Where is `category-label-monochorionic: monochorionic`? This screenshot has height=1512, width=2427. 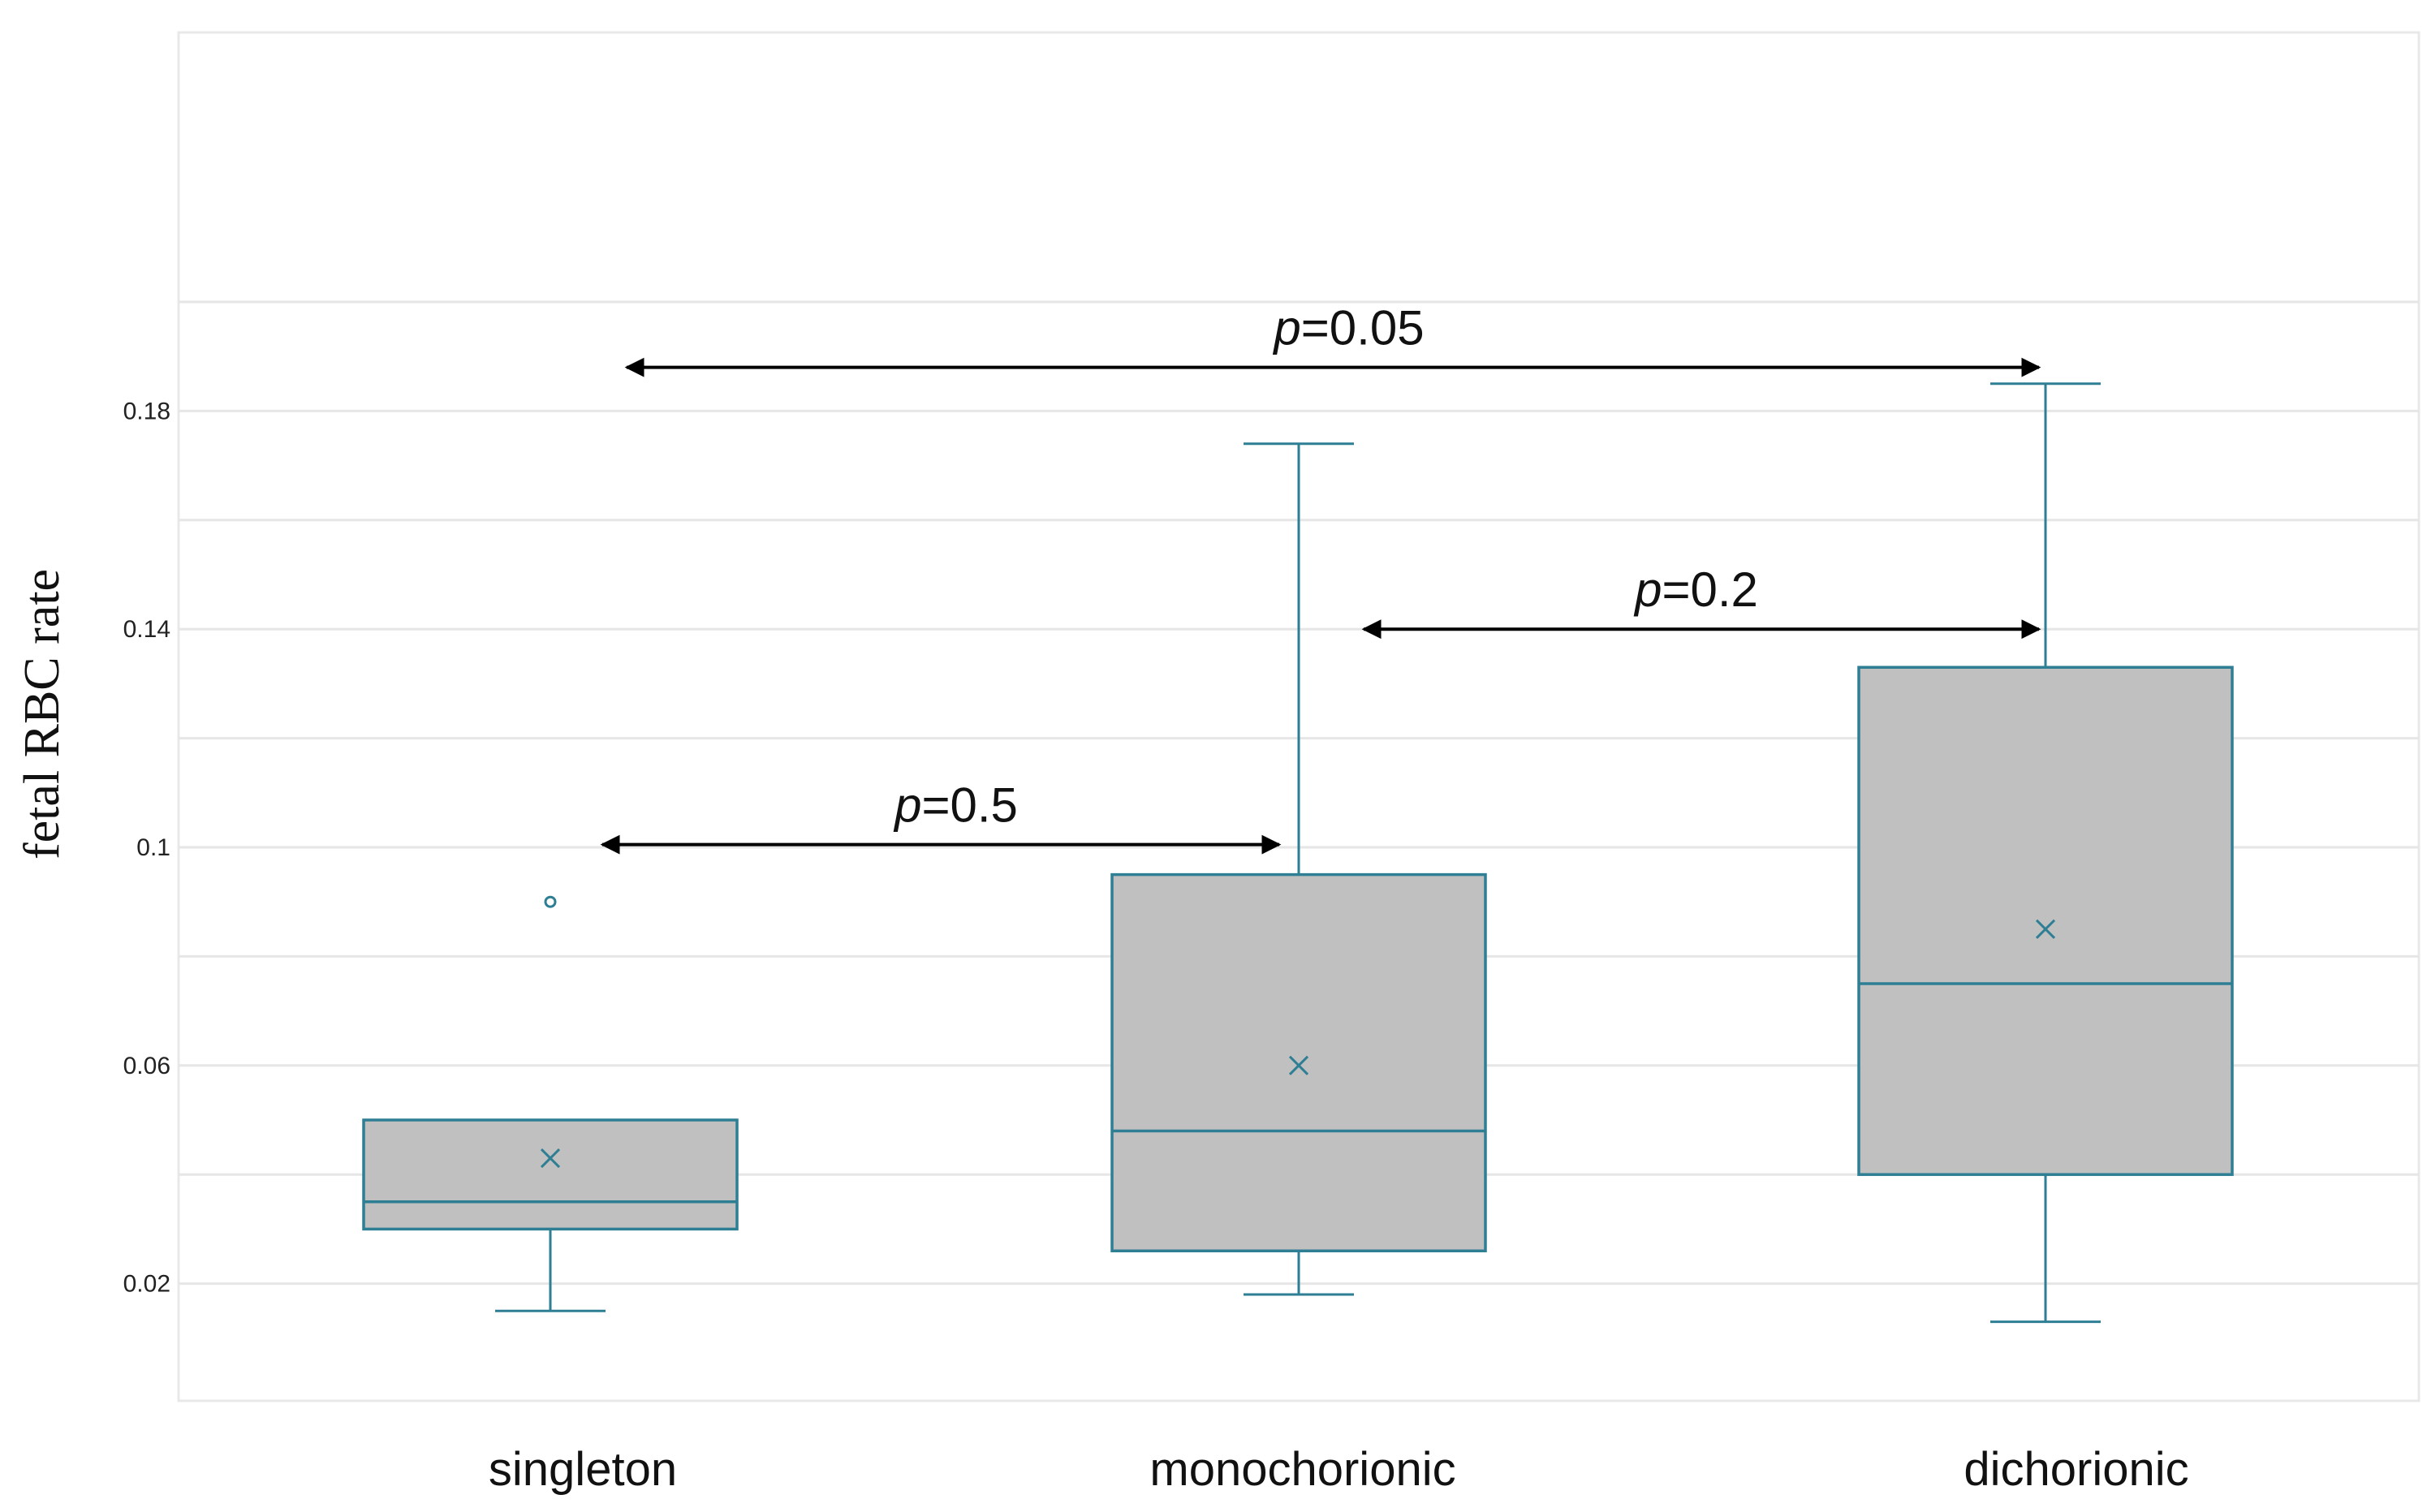
category-label-monochorionic: monochorionic is located at coordinates (1302, 1470).